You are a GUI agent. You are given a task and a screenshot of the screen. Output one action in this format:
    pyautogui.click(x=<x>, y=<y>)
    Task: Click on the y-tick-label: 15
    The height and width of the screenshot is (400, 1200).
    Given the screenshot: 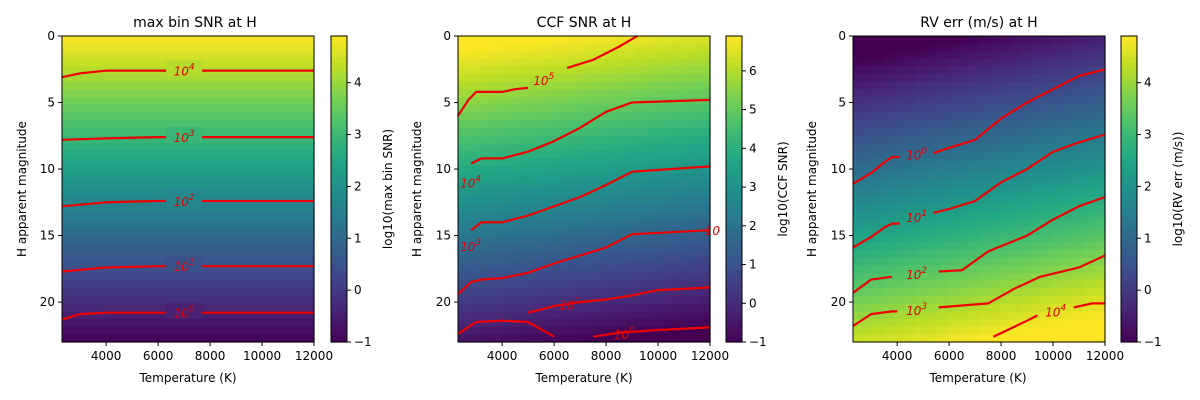 What is the action you would take?
    pyautogui.click(x=443, y=236)
    